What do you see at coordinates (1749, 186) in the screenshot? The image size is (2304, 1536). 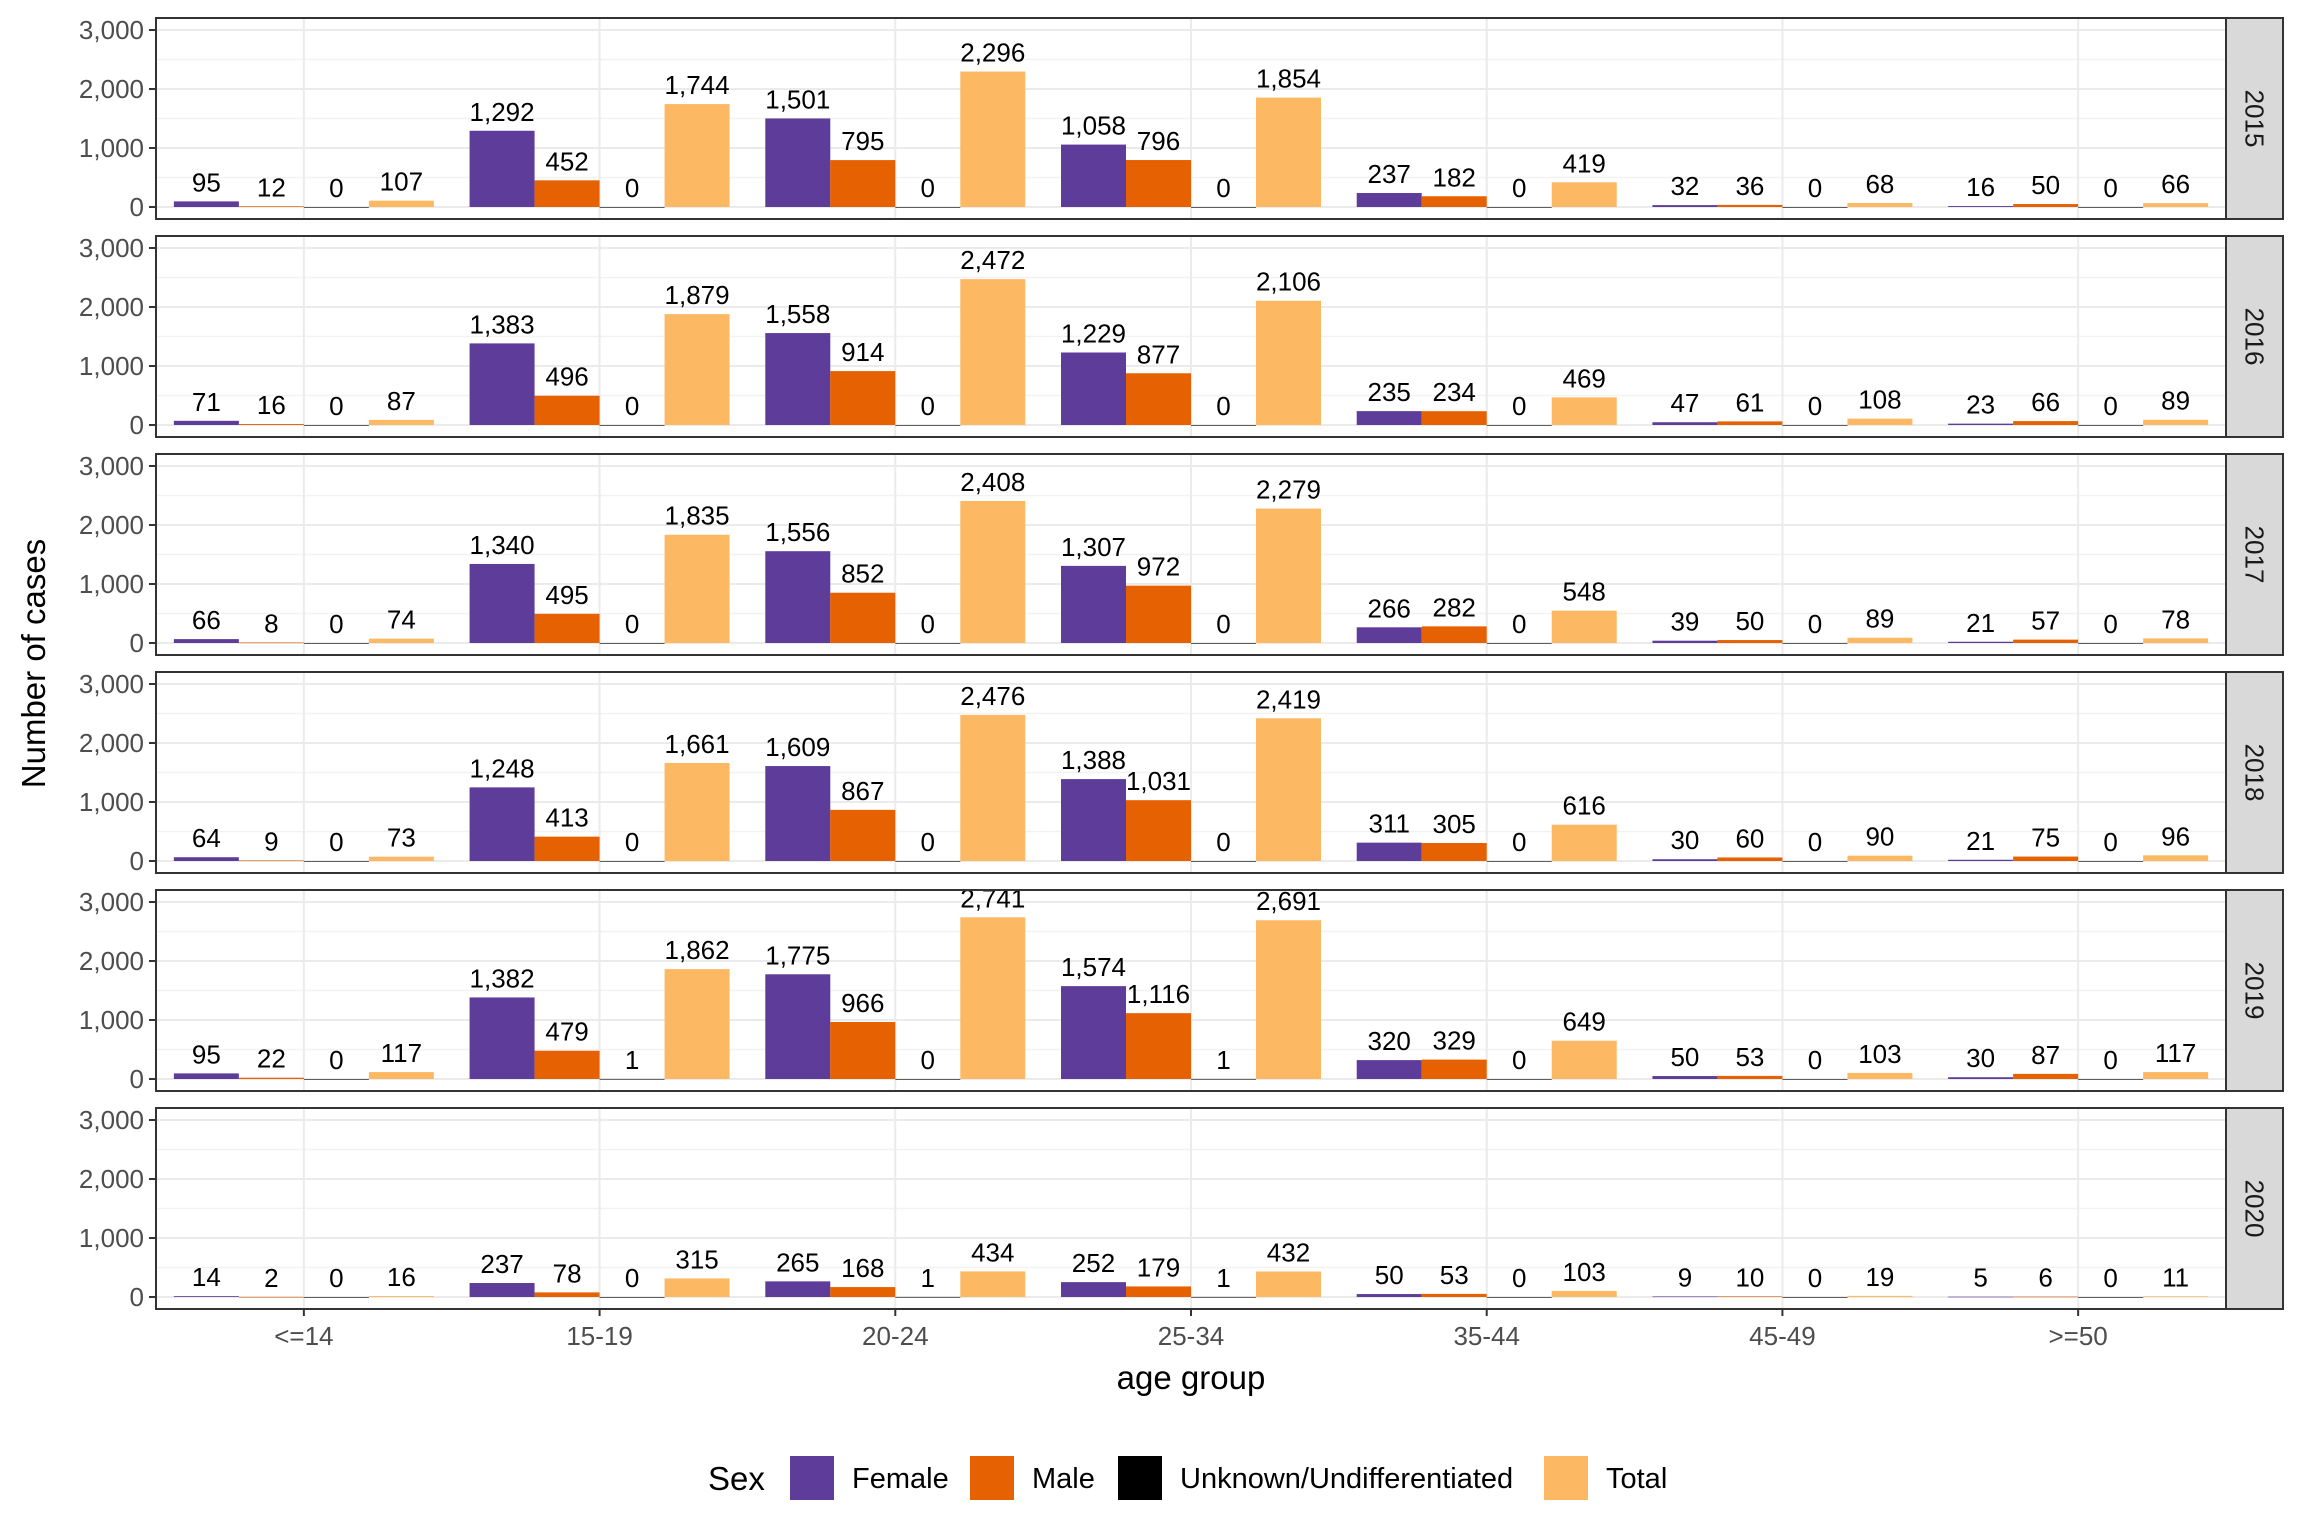 I see `data-label: 36` at bounding box center [1749, 186].